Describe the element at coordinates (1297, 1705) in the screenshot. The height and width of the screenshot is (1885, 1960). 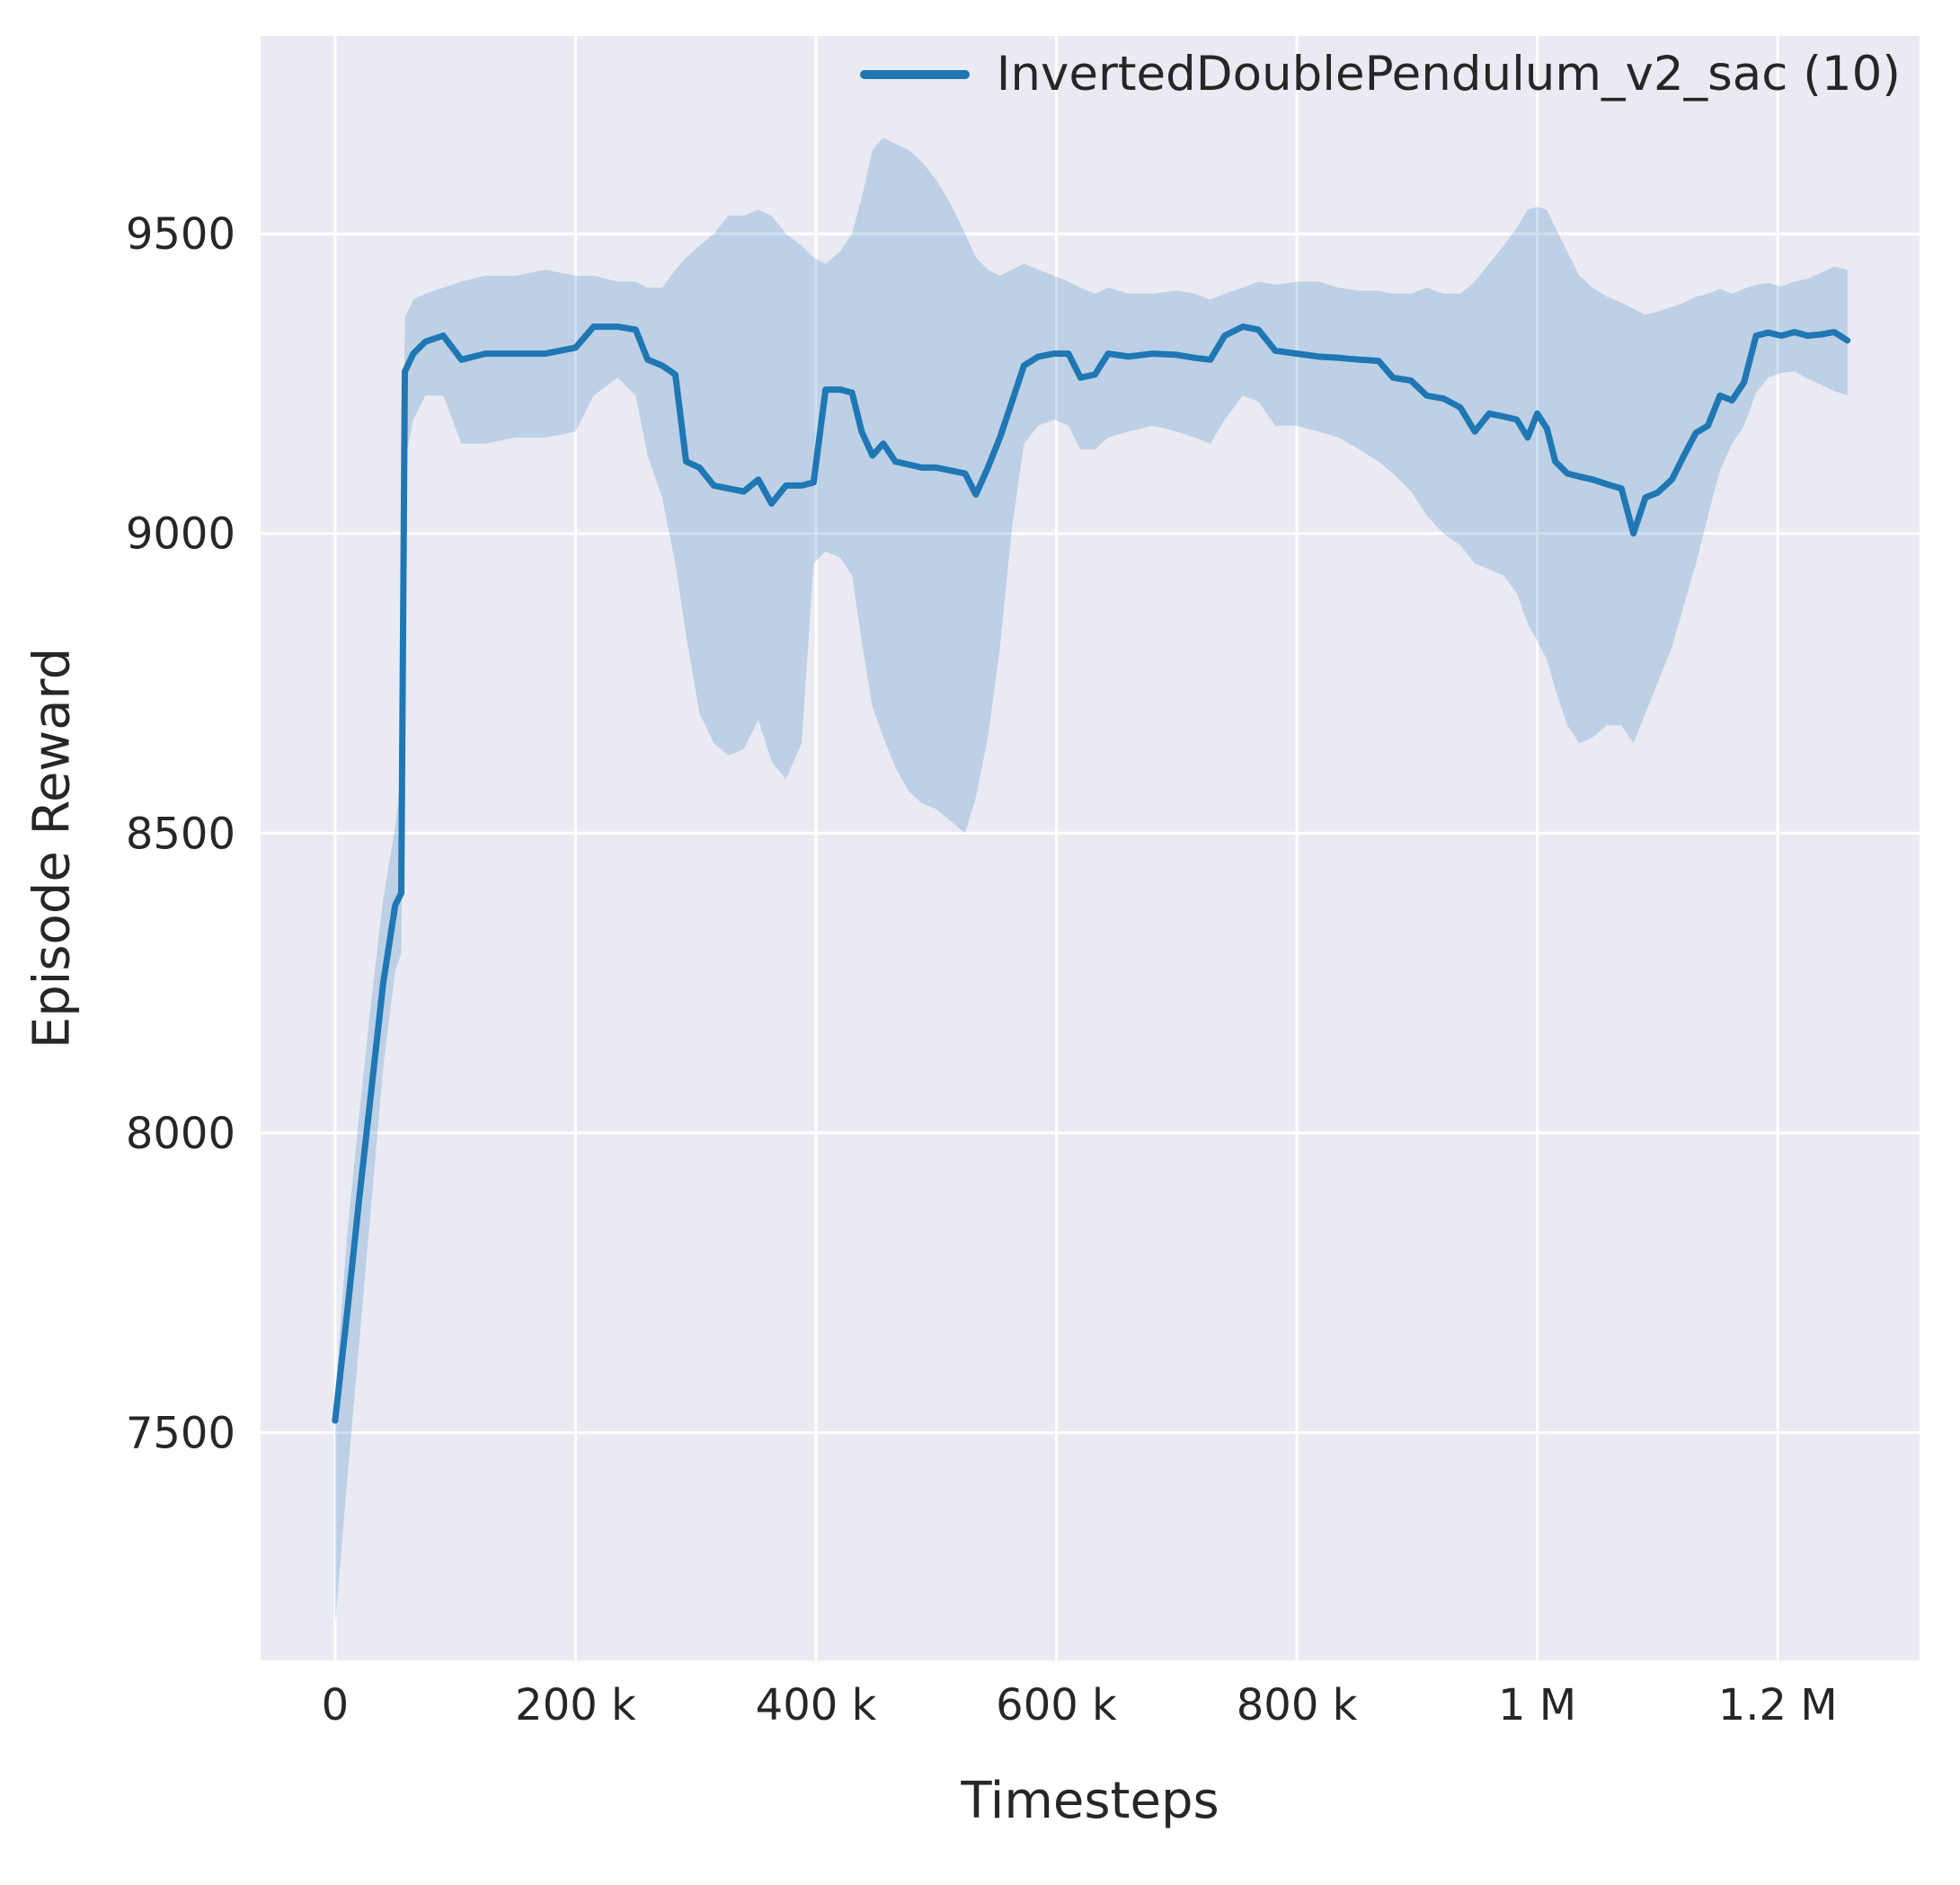
I see `svg-text: 800 k` at that location.